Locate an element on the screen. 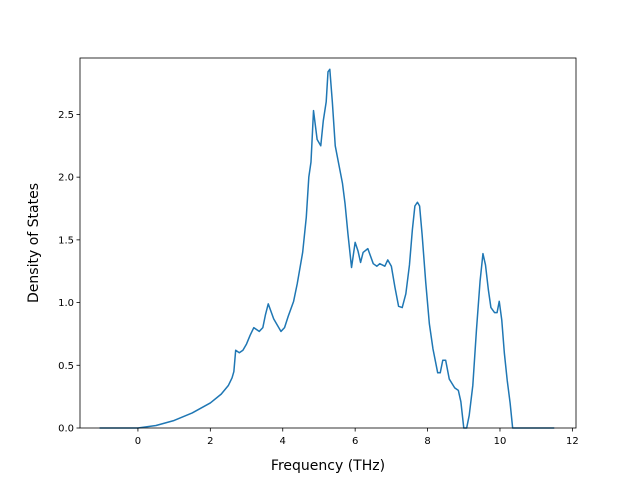 This screenshot has width=640, height=480. y-tick-label: 0.0 is located at coordinates (66, 429).